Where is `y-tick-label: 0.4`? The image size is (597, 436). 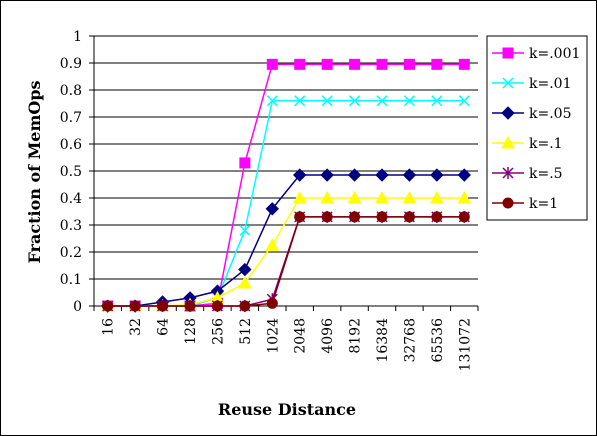 y-tick-label: 0.4 is located at coordinates (71, 199).